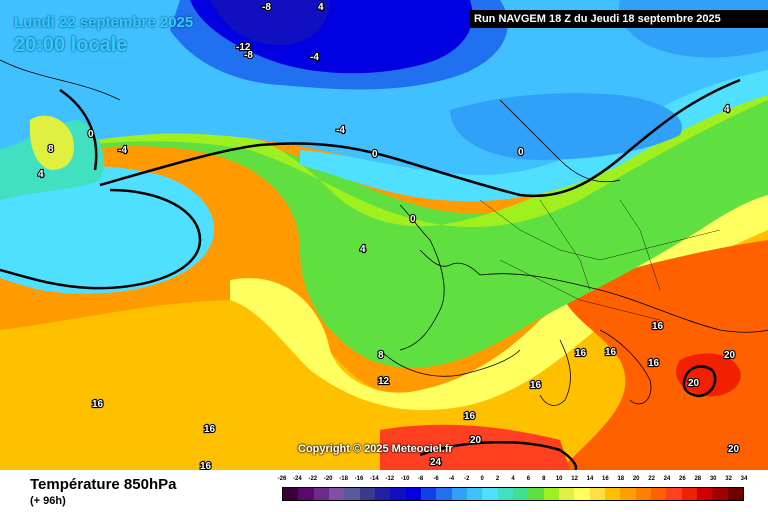  What do you see at coordinates (528, 479) in the screenshot?
I see `legend-label: 6` at bounding box center [528, 479].